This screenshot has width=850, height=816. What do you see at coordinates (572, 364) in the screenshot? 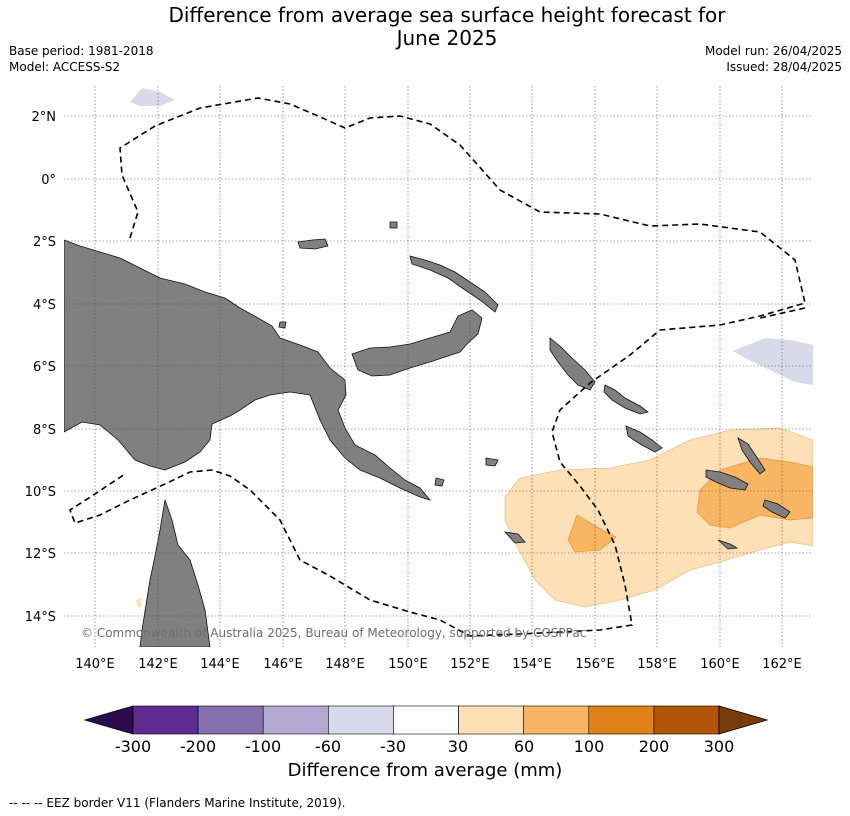
I see `bougainville-island` at bounding box center [572, 364].